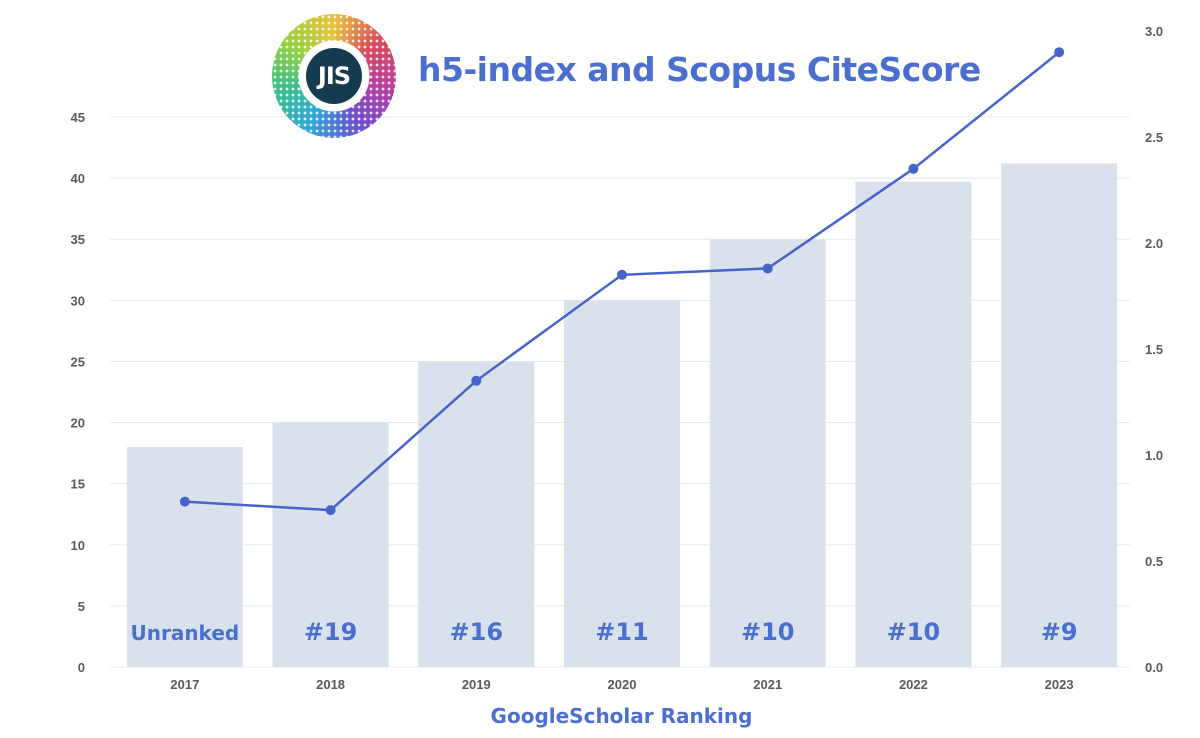 The height and width of the screenshot is (738, 1200). Describe the element at coordinates (1154, 455) in the screenshot. I see `y2-tick-label: 1.0` at that location.